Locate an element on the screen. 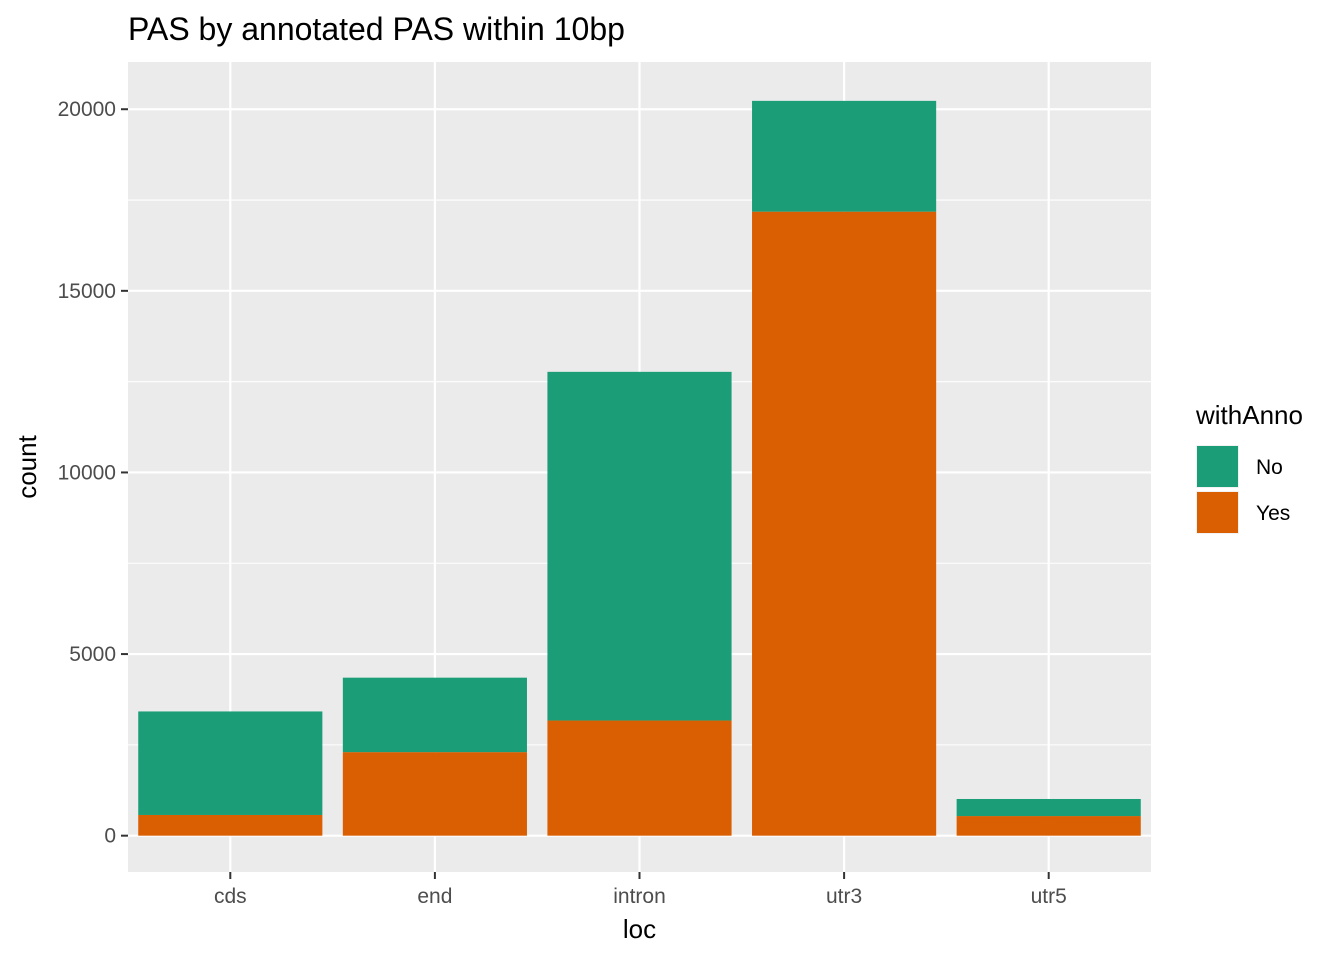  bar-utr3-no is located at coordinates (844, 156).